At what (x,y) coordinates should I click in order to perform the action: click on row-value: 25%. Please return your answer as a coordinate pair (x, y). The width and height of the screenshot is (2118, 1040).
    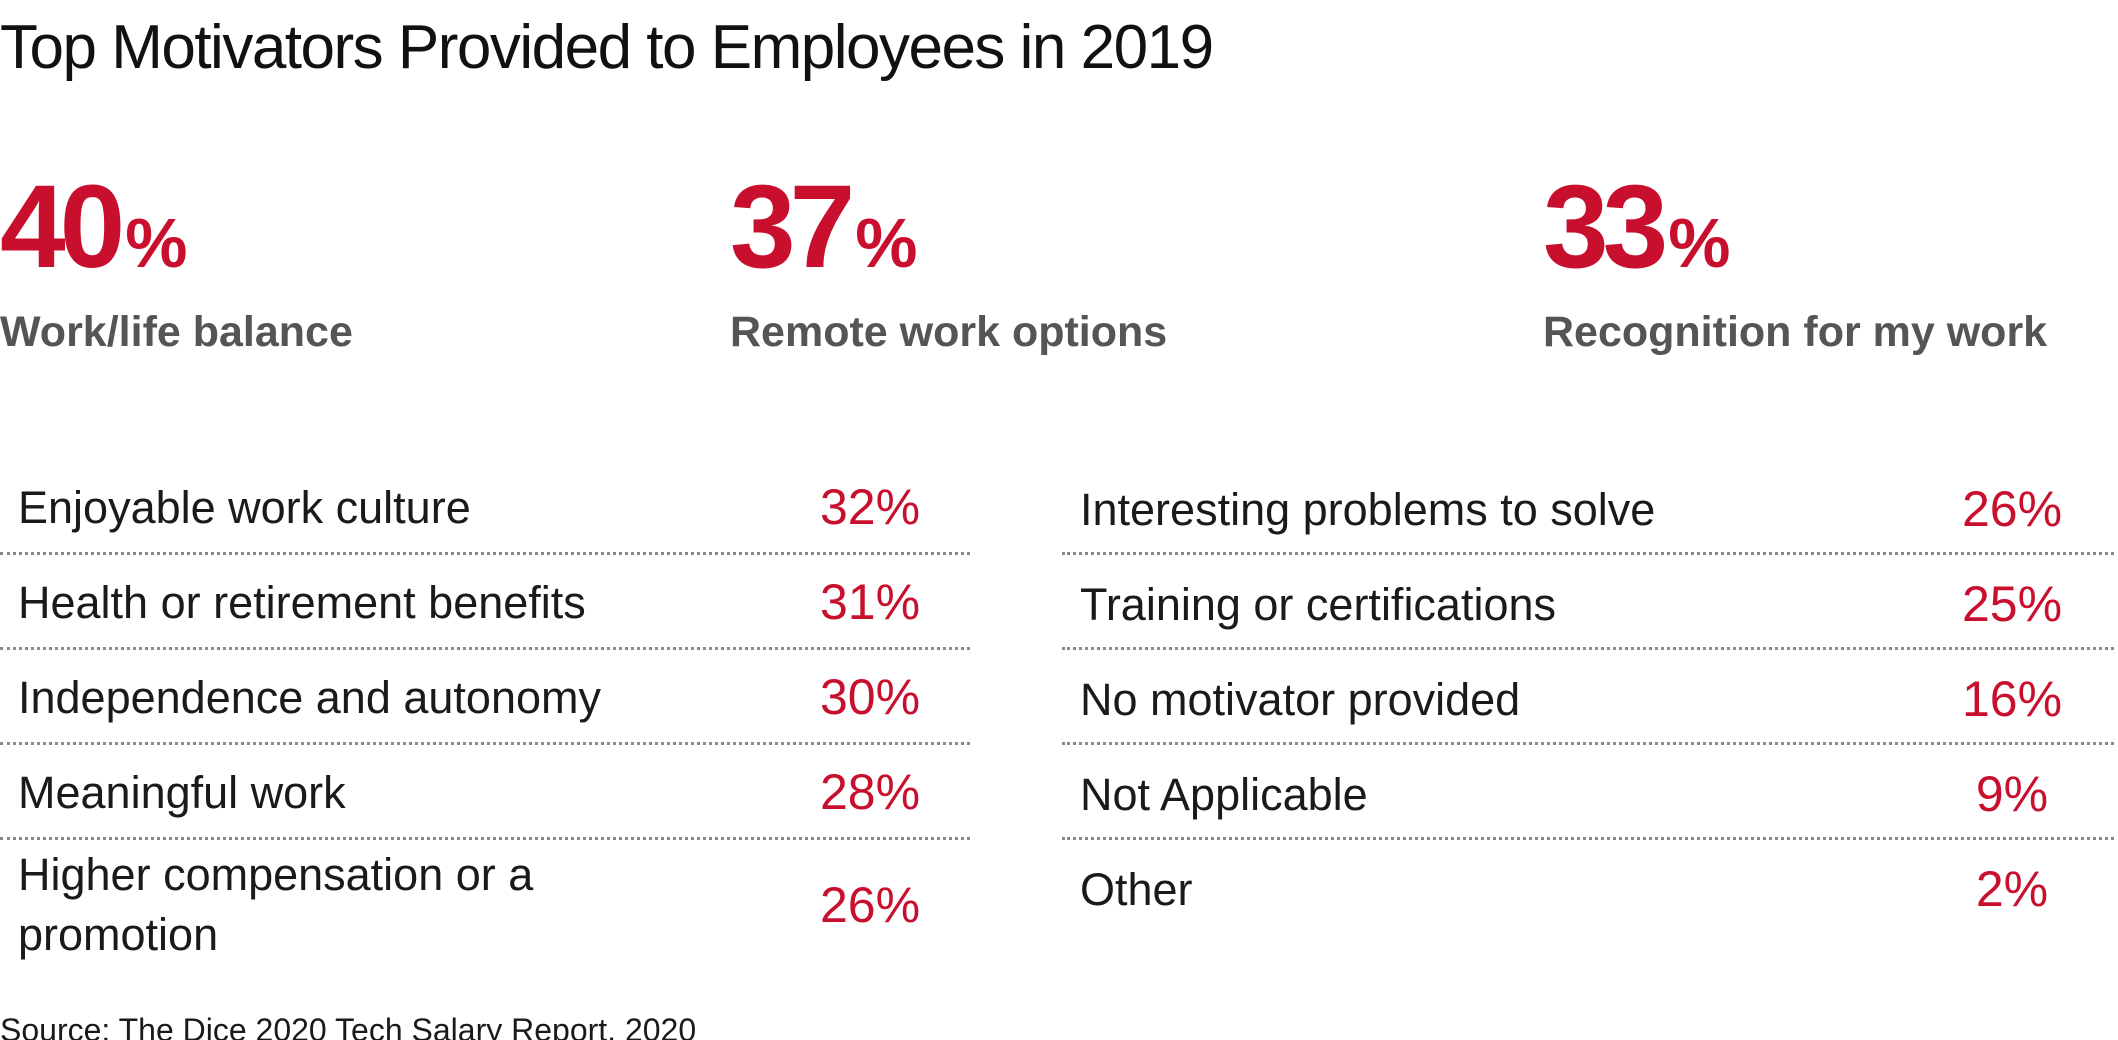
    Looking at the image, I should click on (2012, 604).